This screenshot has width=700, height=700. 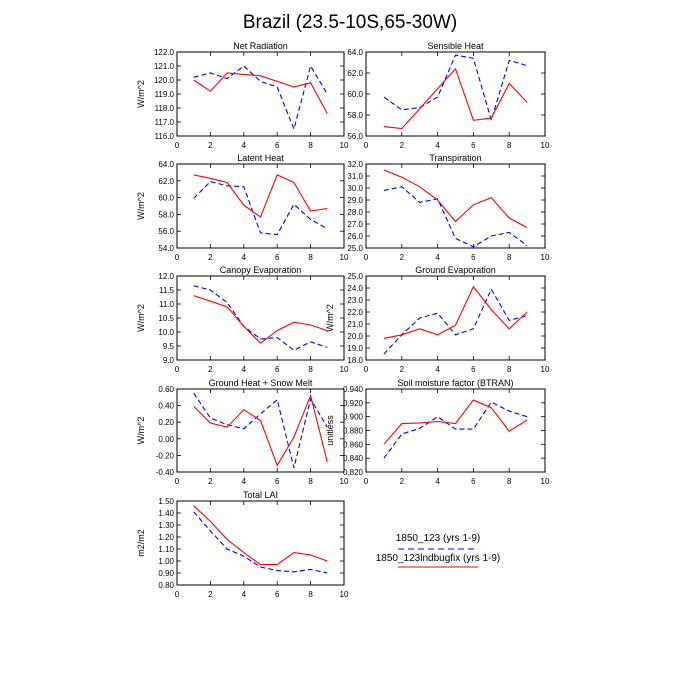 What do you see at coordinates (353, 472) in the screenshot?
I see `y-tick-label: 0.820` at bounding box center [353, 472].